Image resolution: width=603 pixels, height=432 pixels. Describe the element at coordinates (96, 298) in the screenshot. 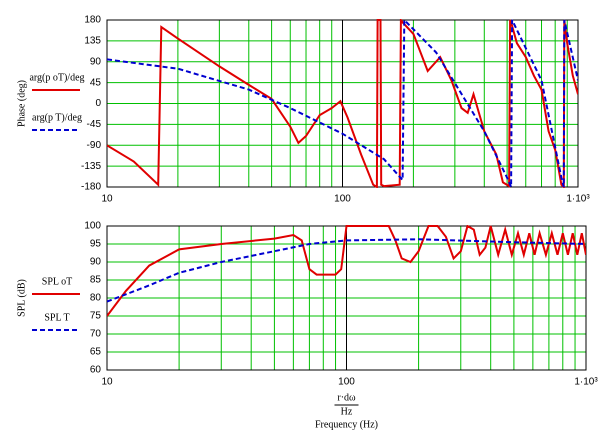

I see `y-tick-label: 80` at that location.